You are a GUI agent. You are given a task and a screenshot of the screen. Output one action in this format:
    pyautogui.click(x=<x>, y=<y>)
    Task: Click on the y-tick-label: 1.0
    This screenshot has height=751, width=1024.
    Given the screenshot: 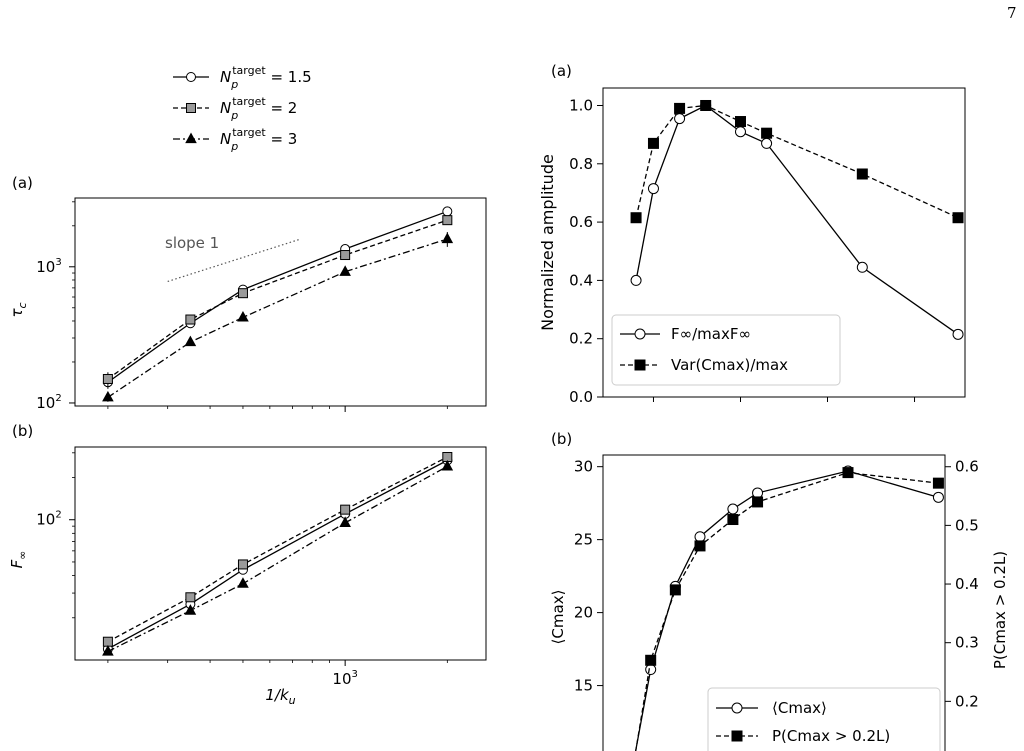 What is the action you would take?
    pyautogui.click(x=581, y=105)
    